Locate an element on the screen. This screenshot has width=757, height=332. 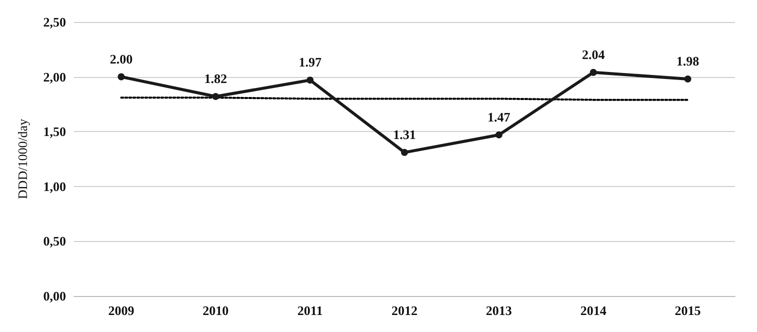
x-tick-label: 2010 is located at coordinates (215, 310).